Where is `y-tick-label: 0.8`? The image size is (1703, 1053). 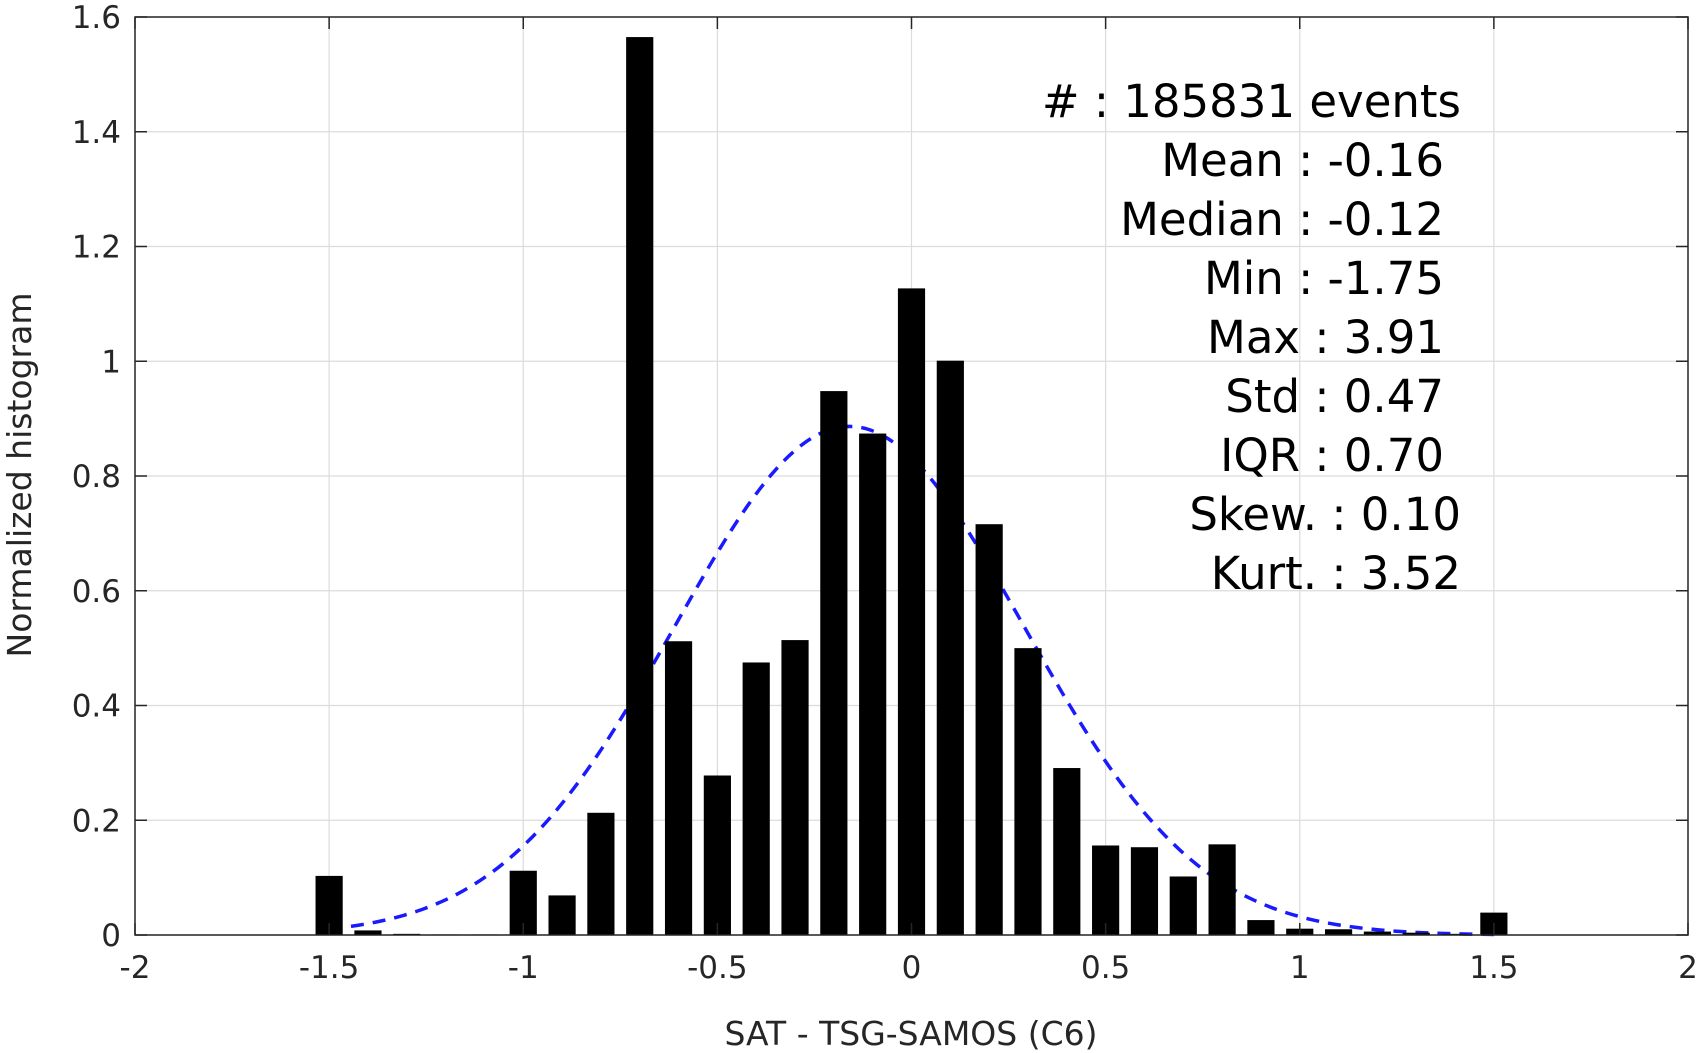 y-tick-label: 0.8 is located at coordinates (96, 477).